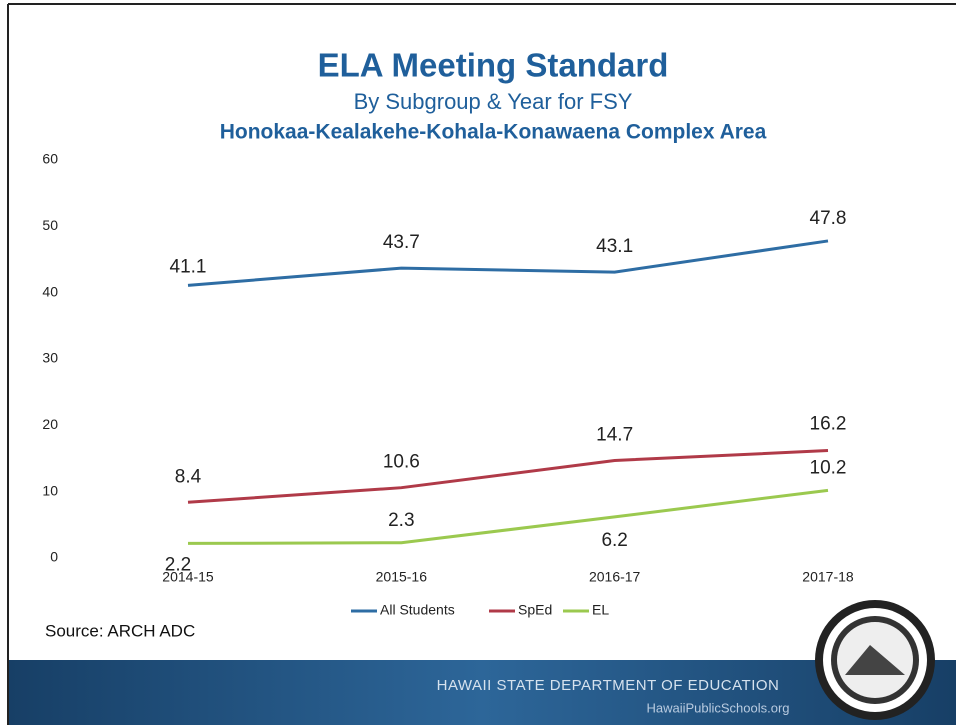 Image resolution: width=956 pixels, height=725 pixels. I want to click on data-label: 2.2, so click(178, 564).